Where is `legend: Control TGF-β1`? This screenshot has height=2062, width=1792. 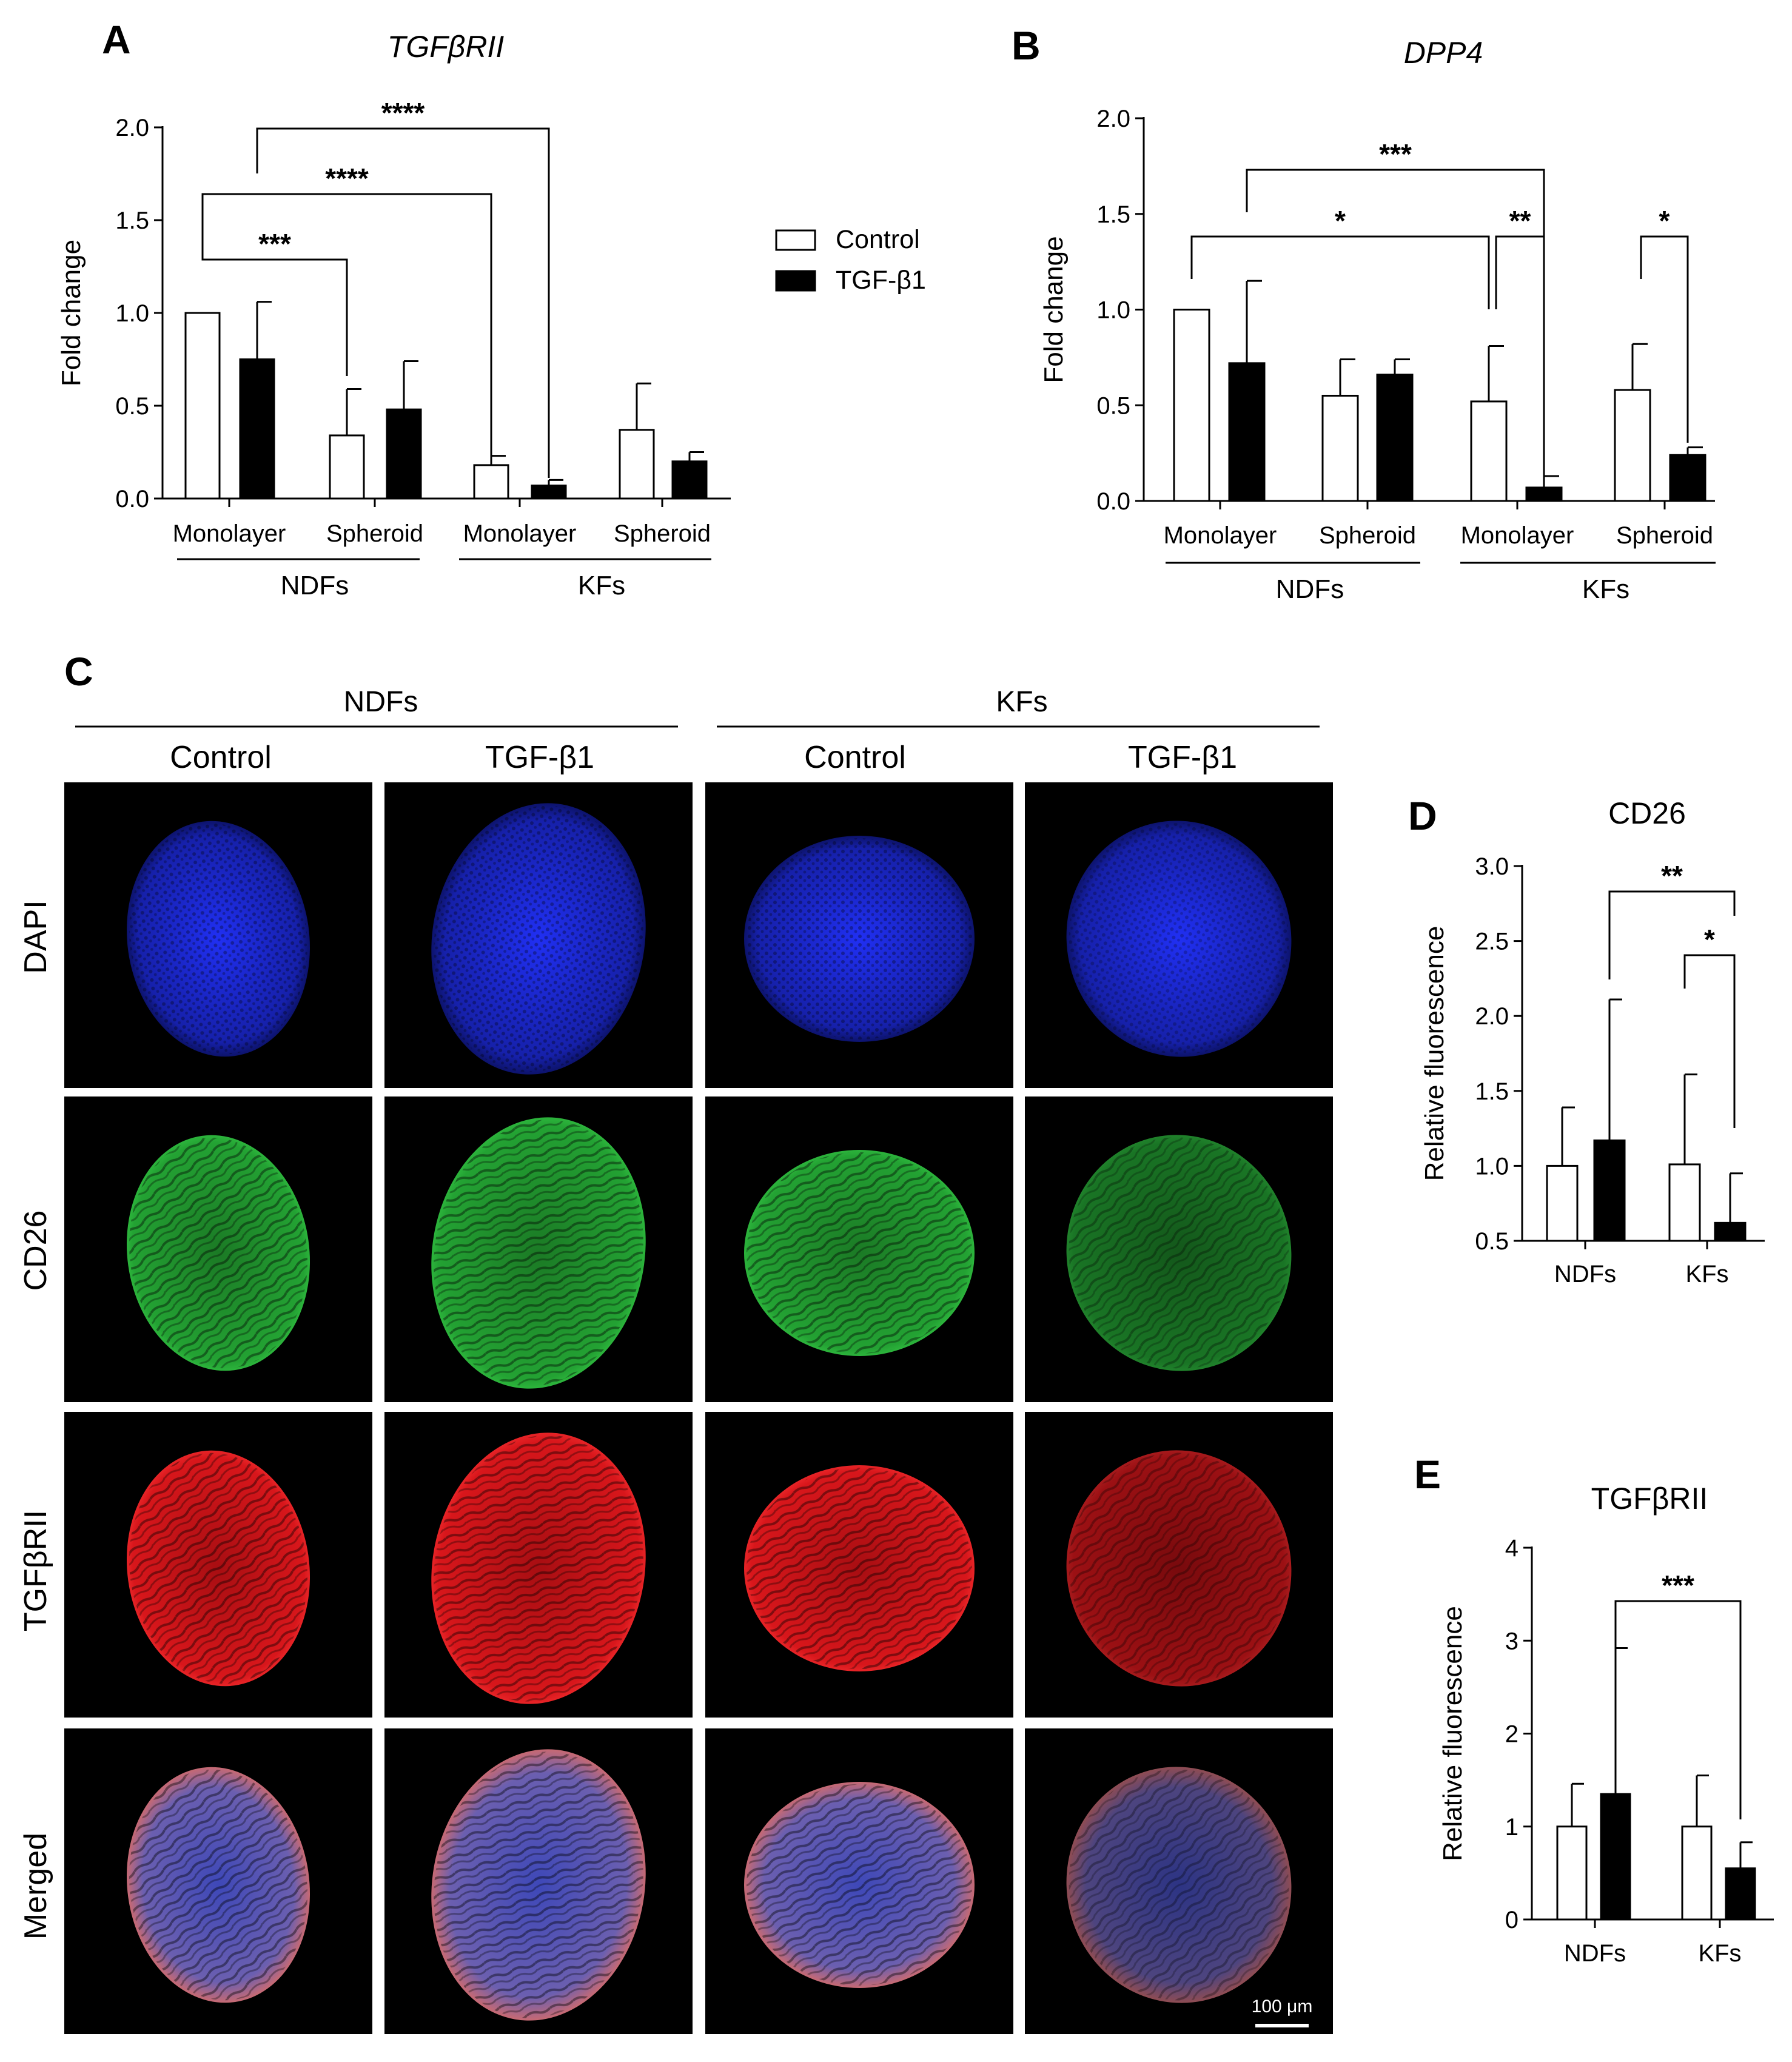
legend: Control TGF-β1 is located at coordinates (850, 260).